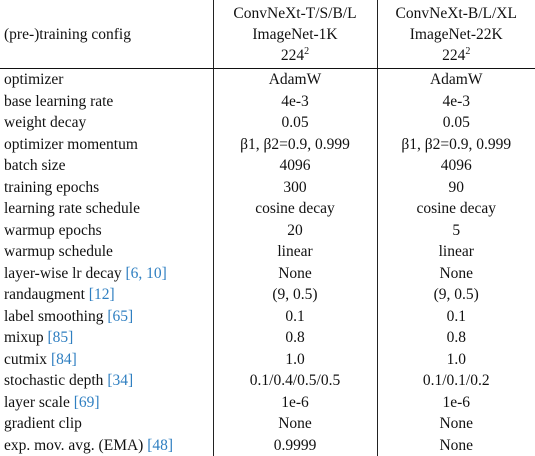 The image size is (535, 456). I want to click on config-name-cell: batch size, so click(106, 166).